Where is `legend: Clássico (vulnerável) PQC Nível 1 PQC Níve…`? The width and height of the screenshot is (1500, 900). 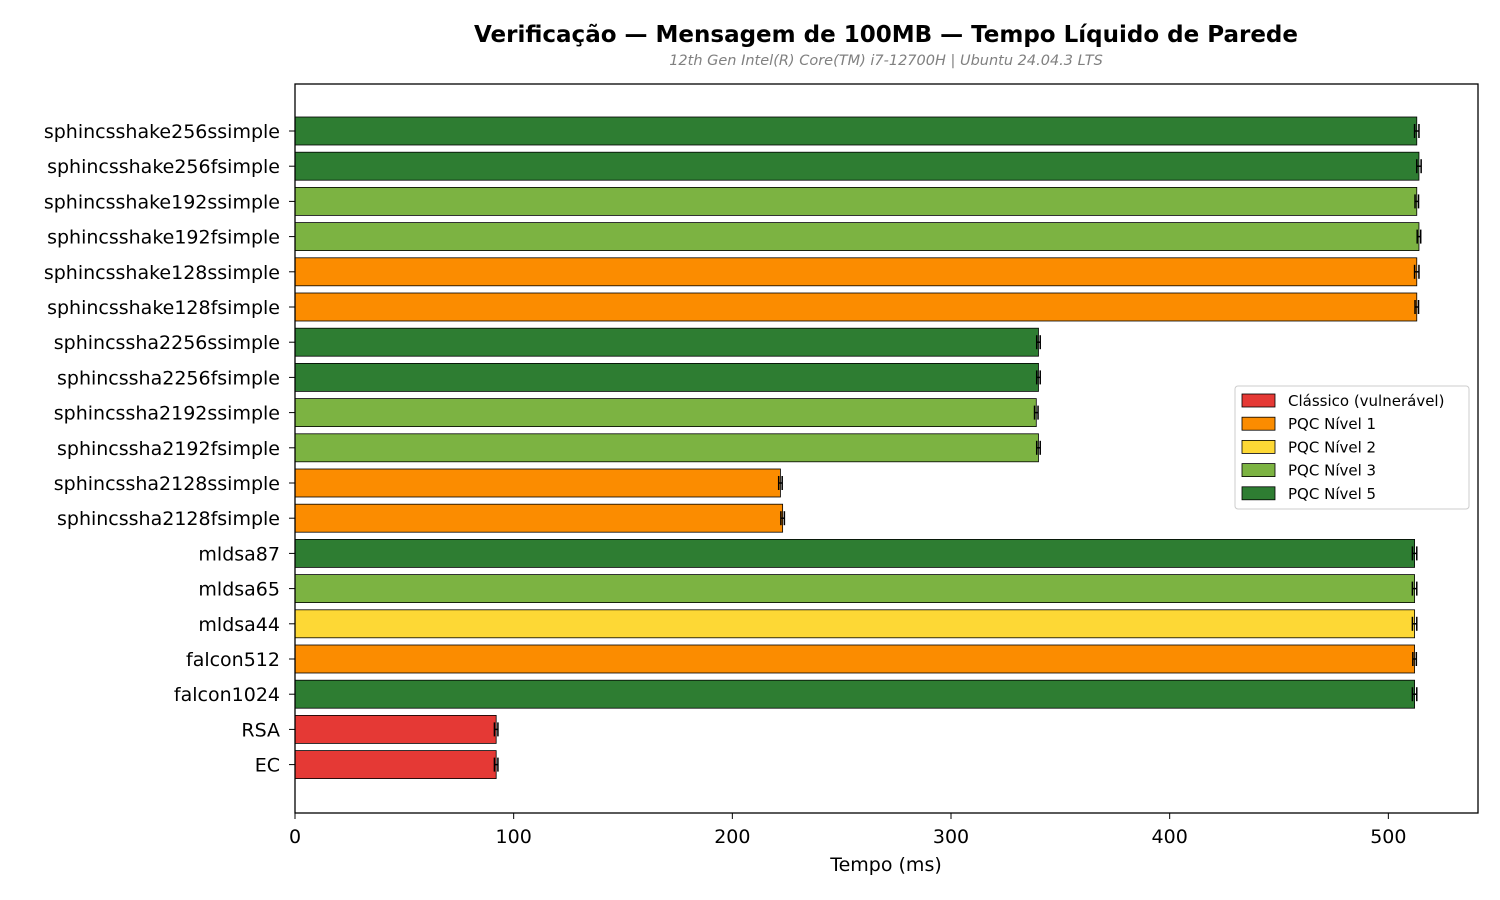
legend: Clássico (vulnerável) PQC Nível 1 PQC Níve… is located at coordinates (1352, 447).